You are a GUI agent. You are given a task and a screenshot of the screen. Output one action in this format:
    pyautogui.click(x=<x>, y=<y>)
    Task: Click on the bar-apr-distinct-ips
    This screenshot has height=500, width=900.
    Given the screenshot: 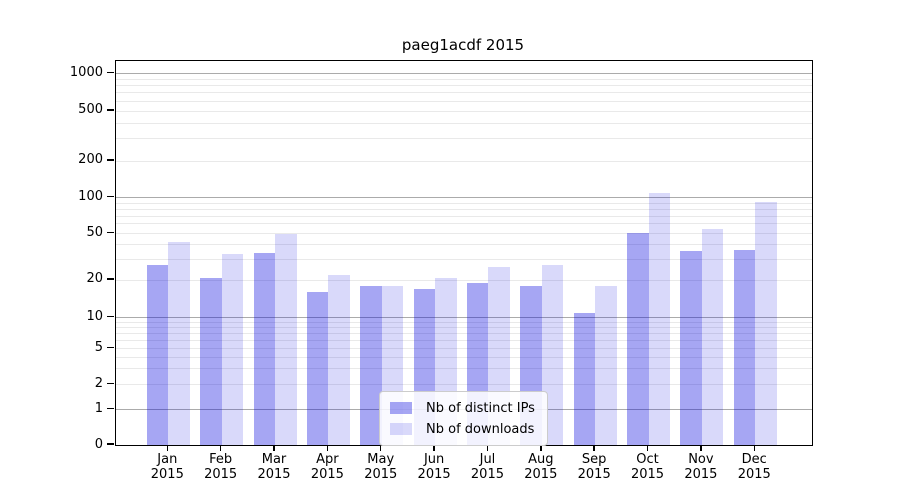 What is the action you would take?
    pyautogui.click(x=317, y=368)
    